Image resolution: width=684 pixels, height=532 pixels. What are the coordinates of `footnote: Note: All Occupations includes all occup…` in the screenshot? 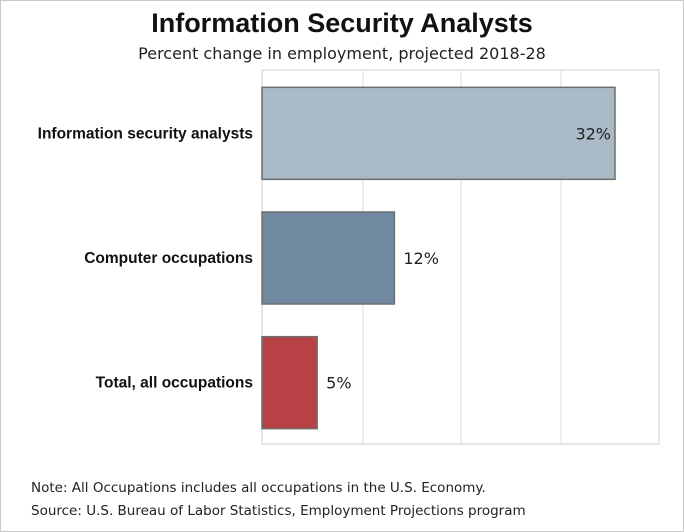 It's located at (258, 488).